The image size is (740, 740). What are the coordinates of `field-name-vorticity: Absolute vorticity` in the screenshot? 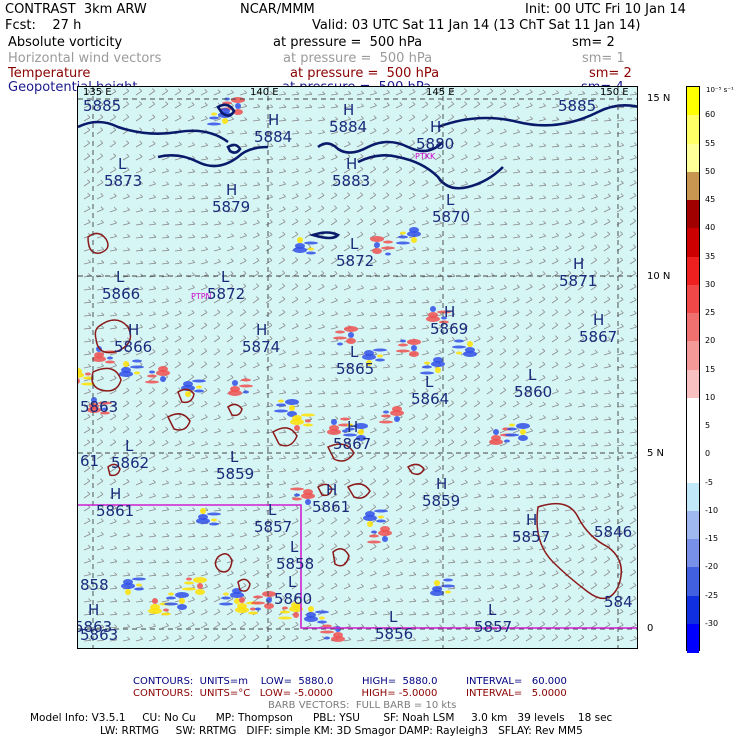 It's located at (65, 42).